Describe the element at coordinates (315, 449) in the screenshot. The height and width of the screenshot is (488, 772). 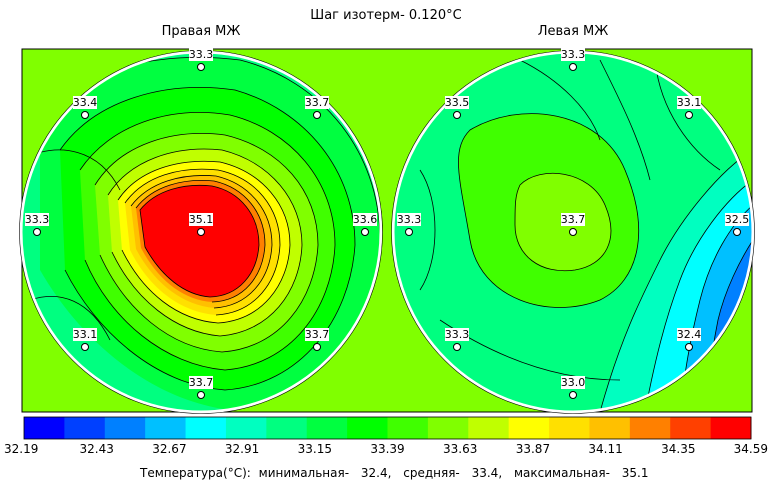
I see `colorbar-tick-label: 33.15` at that location.